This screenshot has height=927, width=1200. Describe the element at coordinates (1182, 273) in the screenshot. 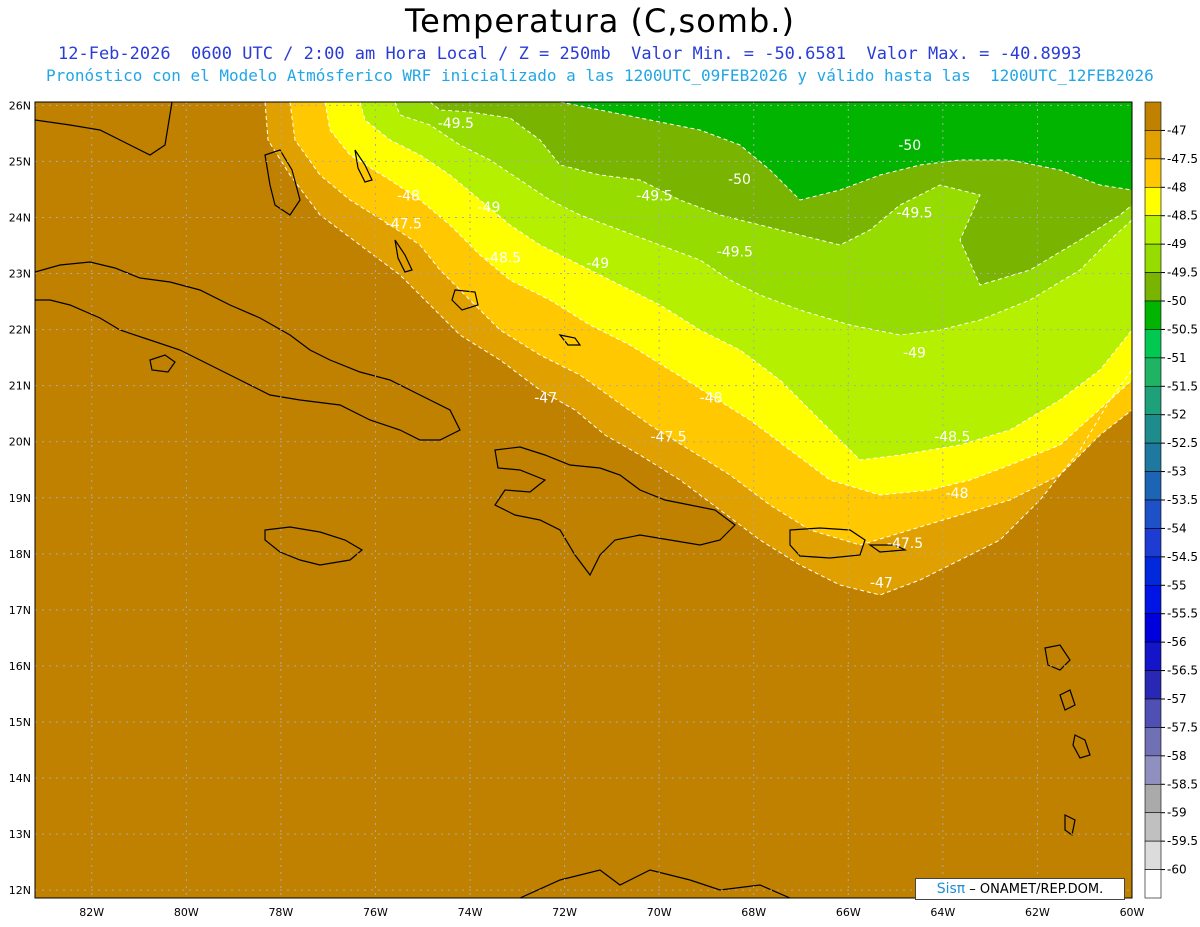

I see `colorbar-label: -49.5` at that location.